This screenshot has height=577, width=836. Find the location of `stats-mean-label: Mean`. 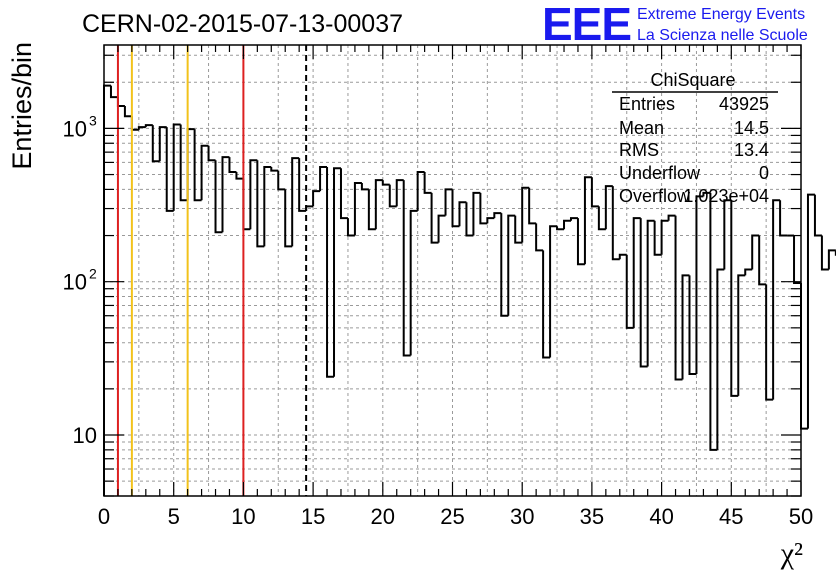

stats-mean-label: Mean is located at coordinates (641, 128).